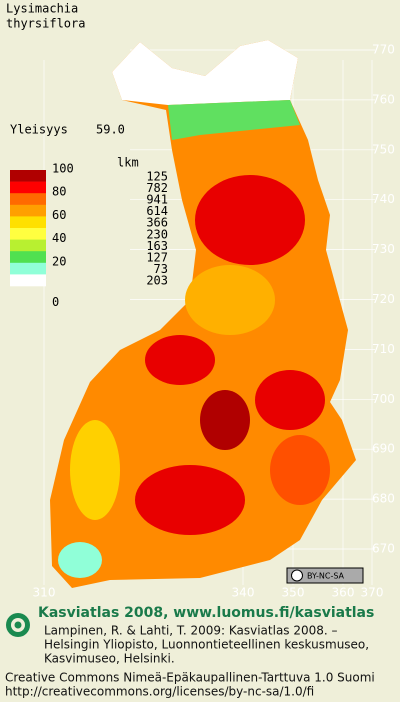 Image resolution: width=400 pixels, height=702 pixels. I want to click on legend-scale-label: 100, so click(63, 169).